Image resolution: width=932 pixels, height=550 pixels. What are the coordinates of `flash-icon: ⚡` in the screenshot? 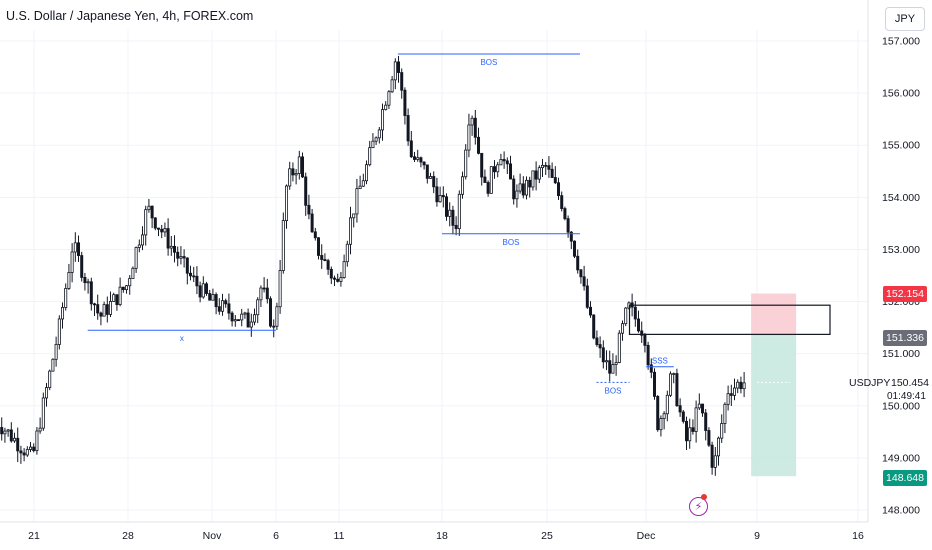 It's located at (698, 506).